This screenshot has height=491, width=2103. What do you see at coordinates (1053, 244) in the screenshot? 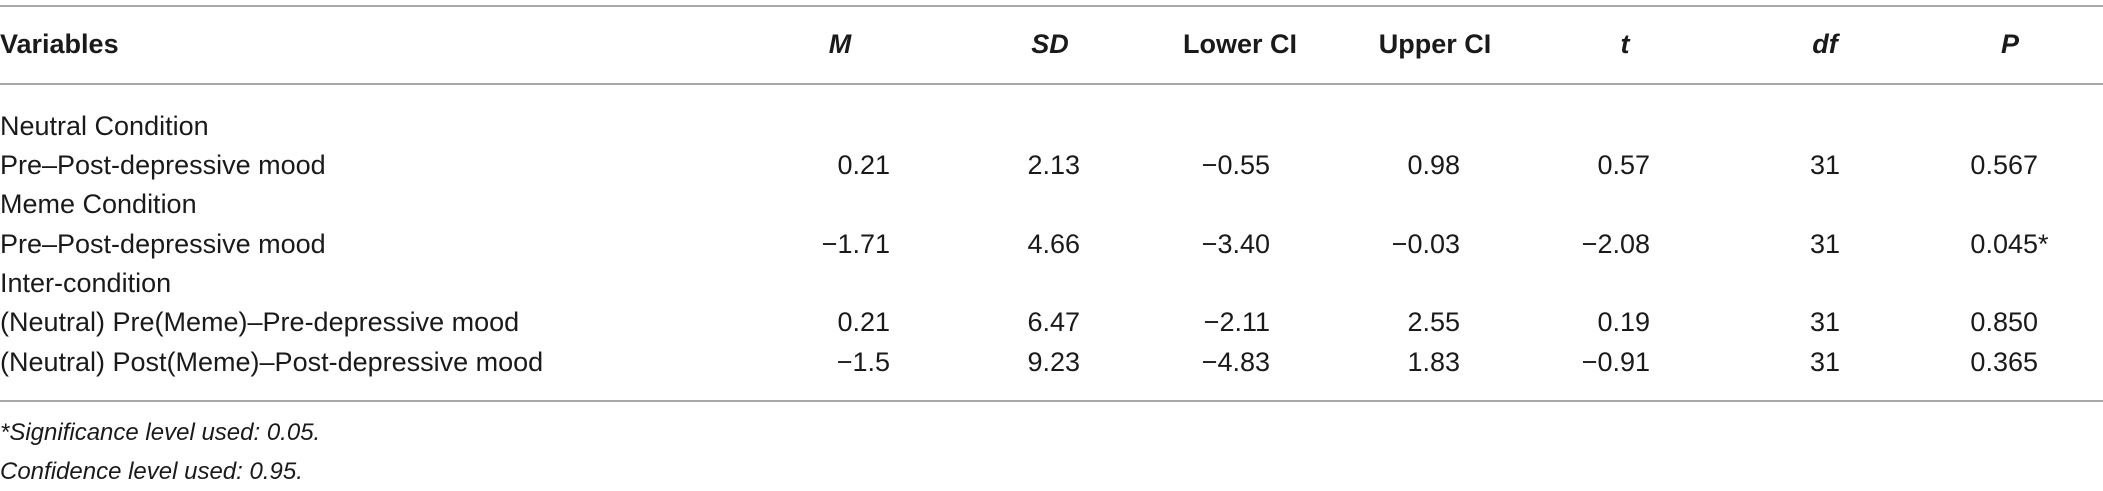
I see `cell-sd: 4.66` at bounding box center [1053, 244].